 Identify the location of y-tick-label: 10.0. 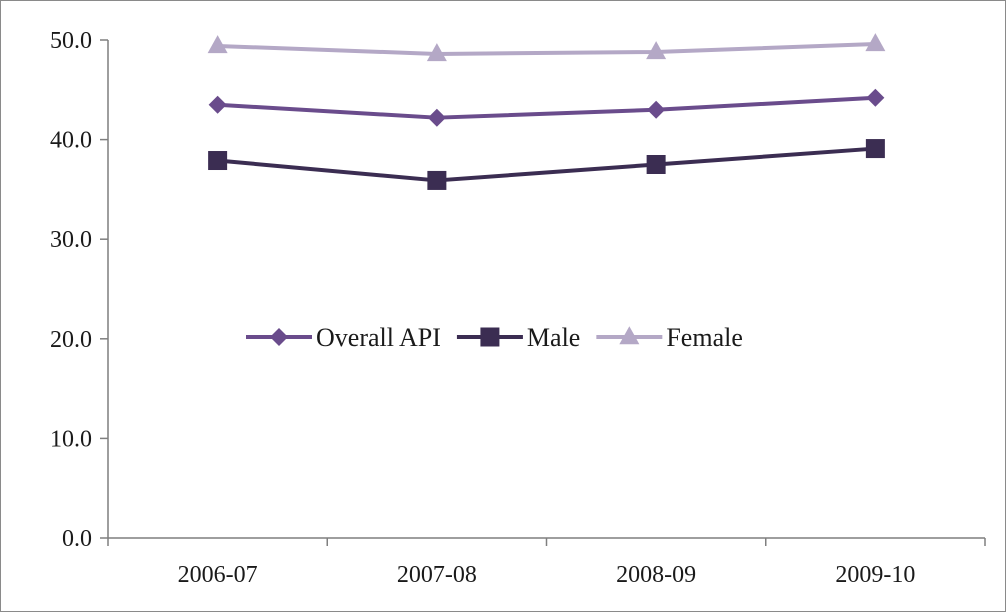
(71, 439).